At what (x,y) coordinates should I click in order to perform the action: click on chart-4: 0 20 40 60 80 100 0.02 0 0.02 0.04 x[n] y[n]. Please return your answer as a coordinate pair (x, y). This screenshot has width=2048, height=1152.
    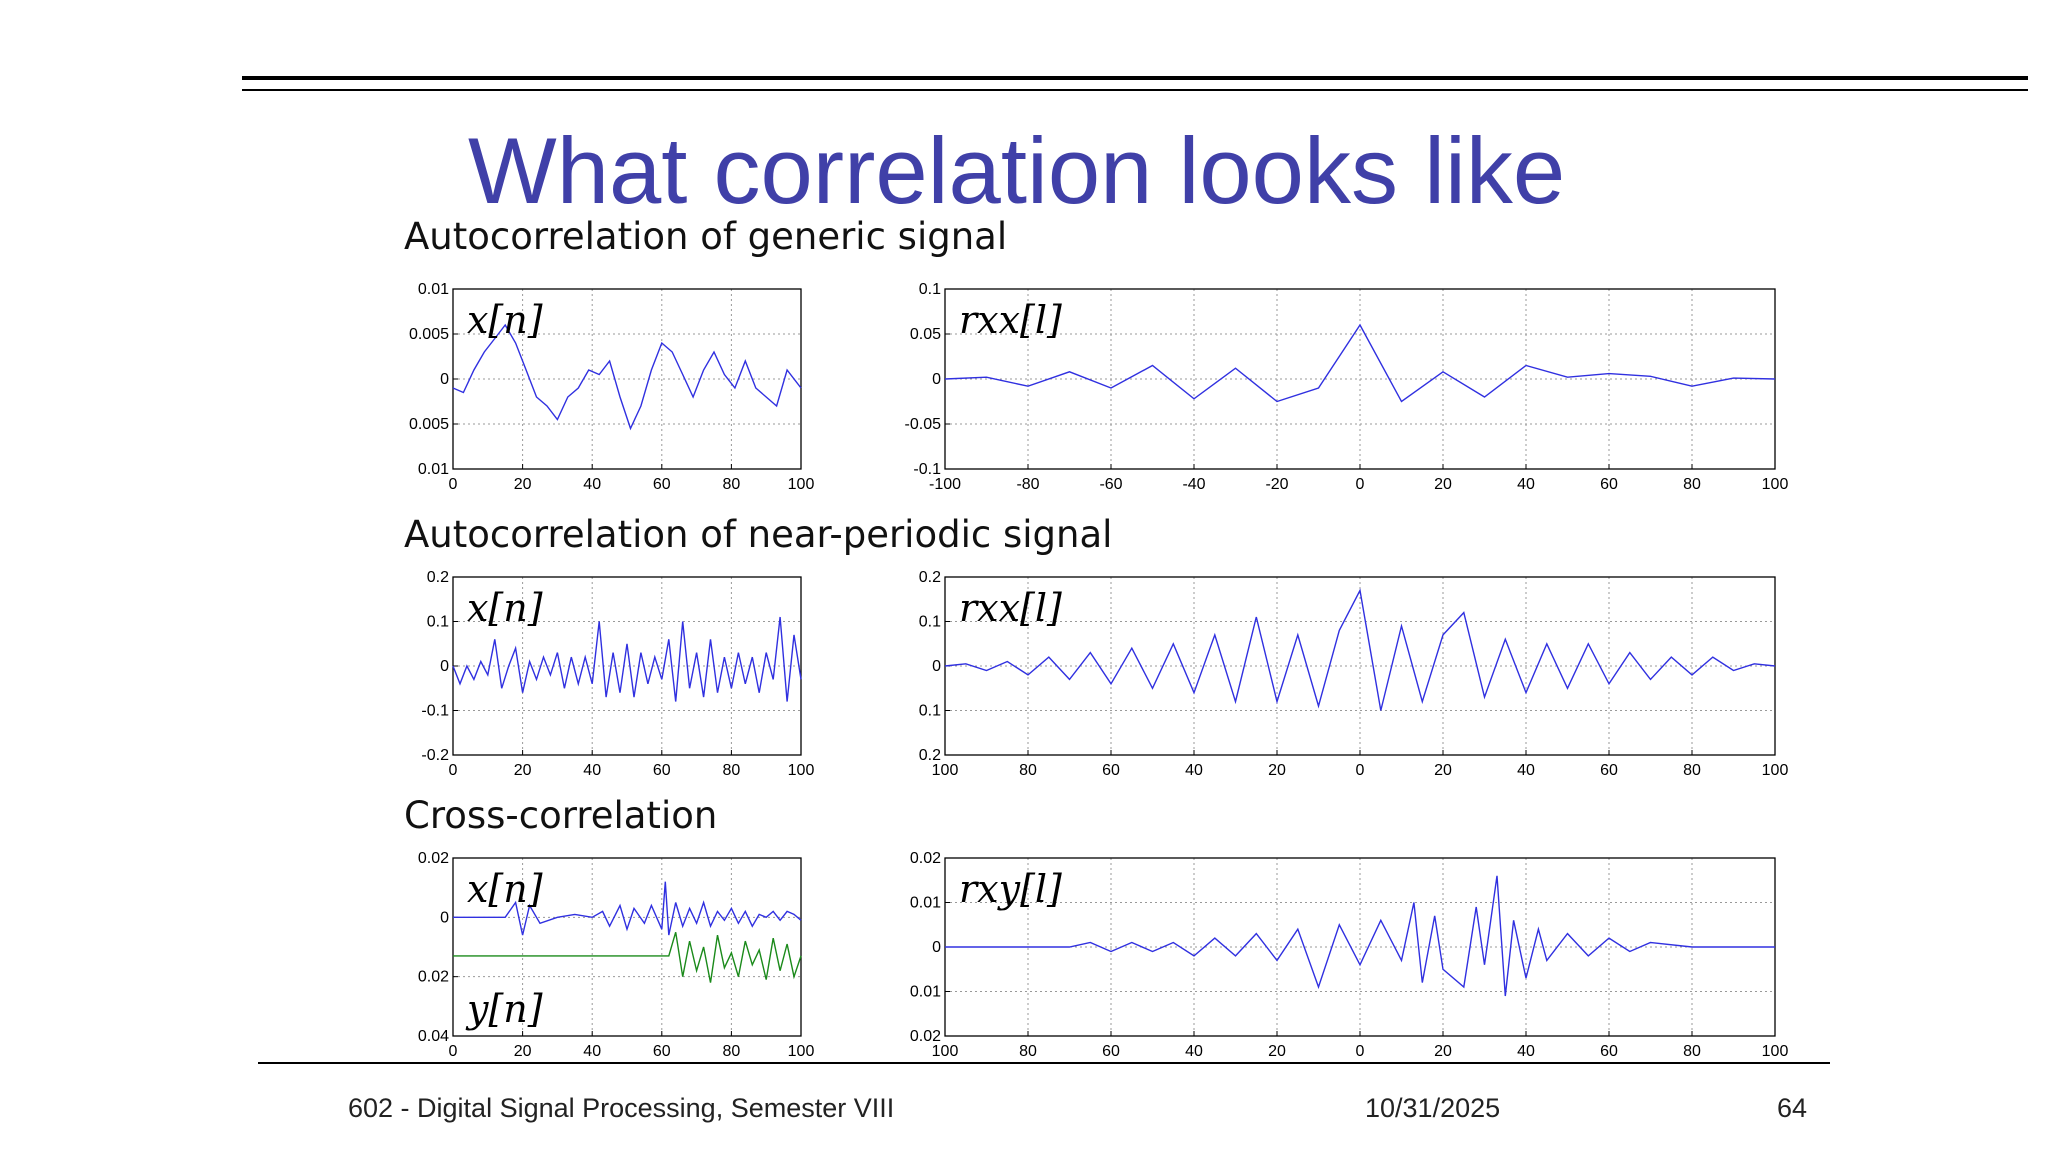
    Looking at the image, I should click on (616, 955).